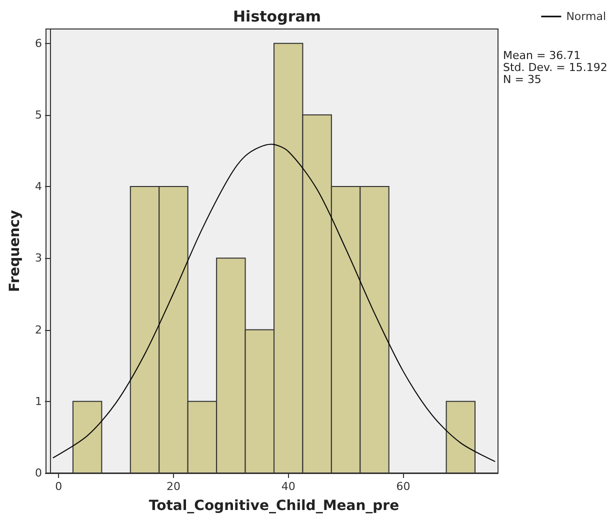  What do you see at coordinates (173, 486) in the screenshot?
I see `x-tick-label: 20` at bounding box center [173, 486].